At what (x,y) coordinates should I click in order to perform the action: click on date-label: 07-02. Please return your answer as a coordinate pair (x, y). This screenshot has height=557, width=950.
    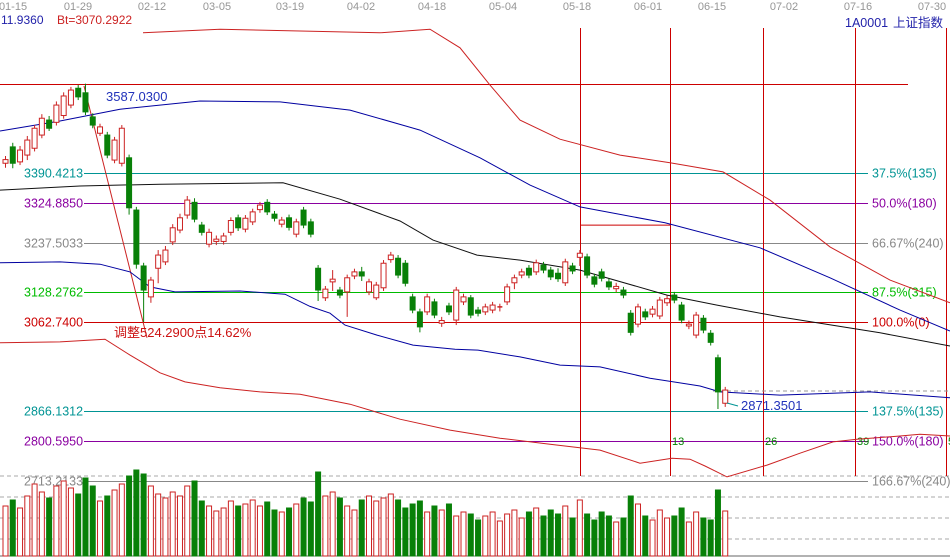
    Looking at the image, I should click on (784, 7).